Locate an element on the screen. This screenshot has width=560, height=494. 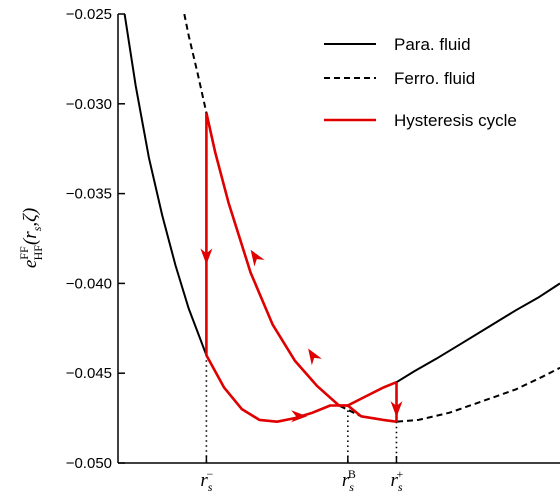
legend-label: Ferro. fluid is located at coordinates (434, 78).